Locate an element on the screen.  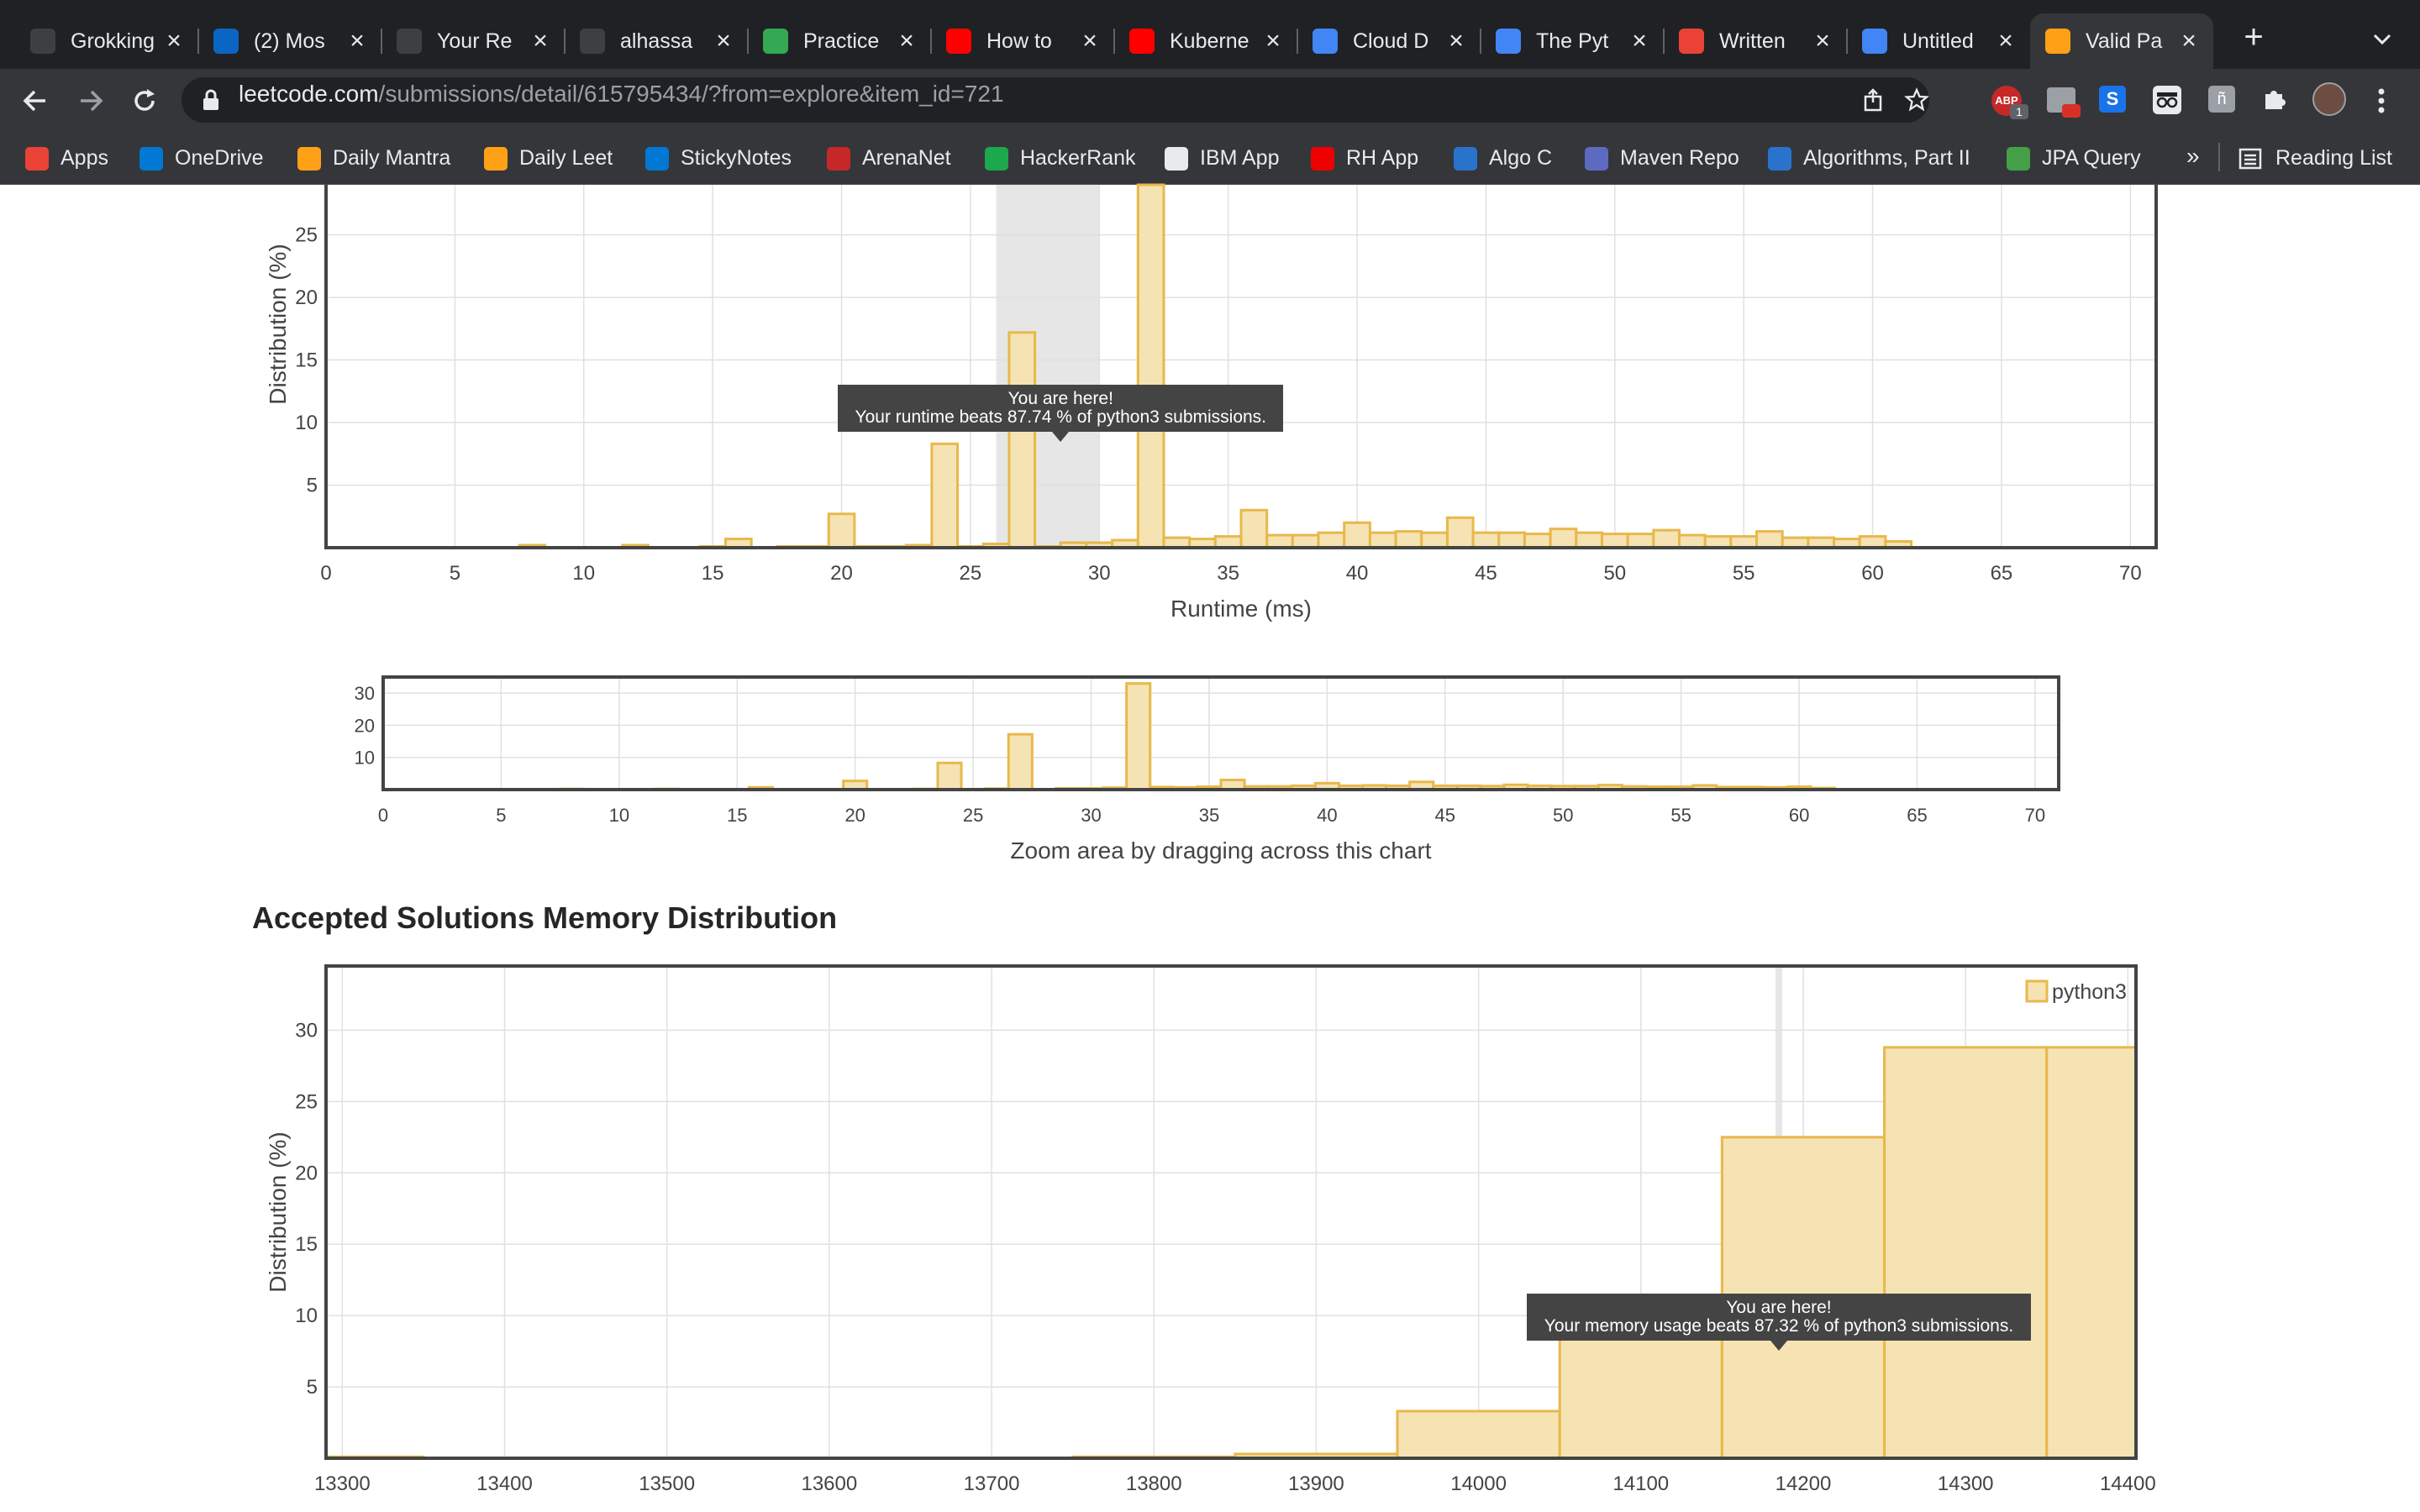
bookmark-daily-mantra: Daily Mantra is located at coordinates (374, 158).